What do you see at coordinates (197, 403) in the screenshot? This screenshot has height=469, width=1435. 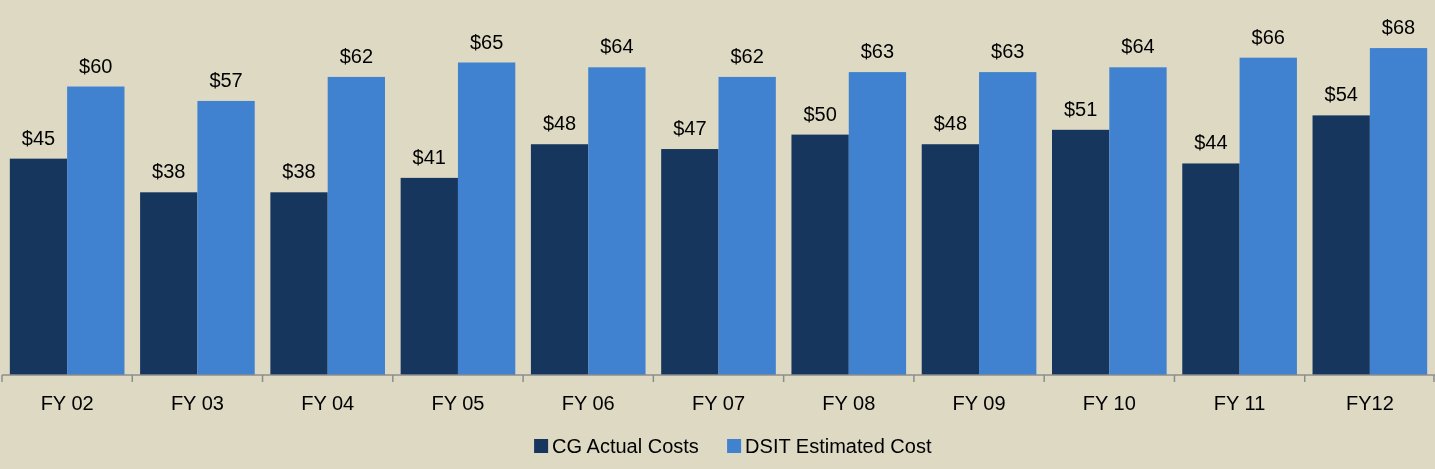 I see `x-tick-label: FY 03` at bounding box center [197, 403].